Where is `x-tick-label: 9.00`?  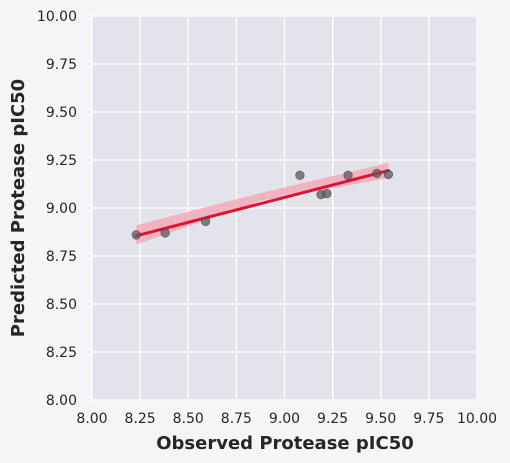 x-tick-label: 9.00 is located at coordinates (284, 419).